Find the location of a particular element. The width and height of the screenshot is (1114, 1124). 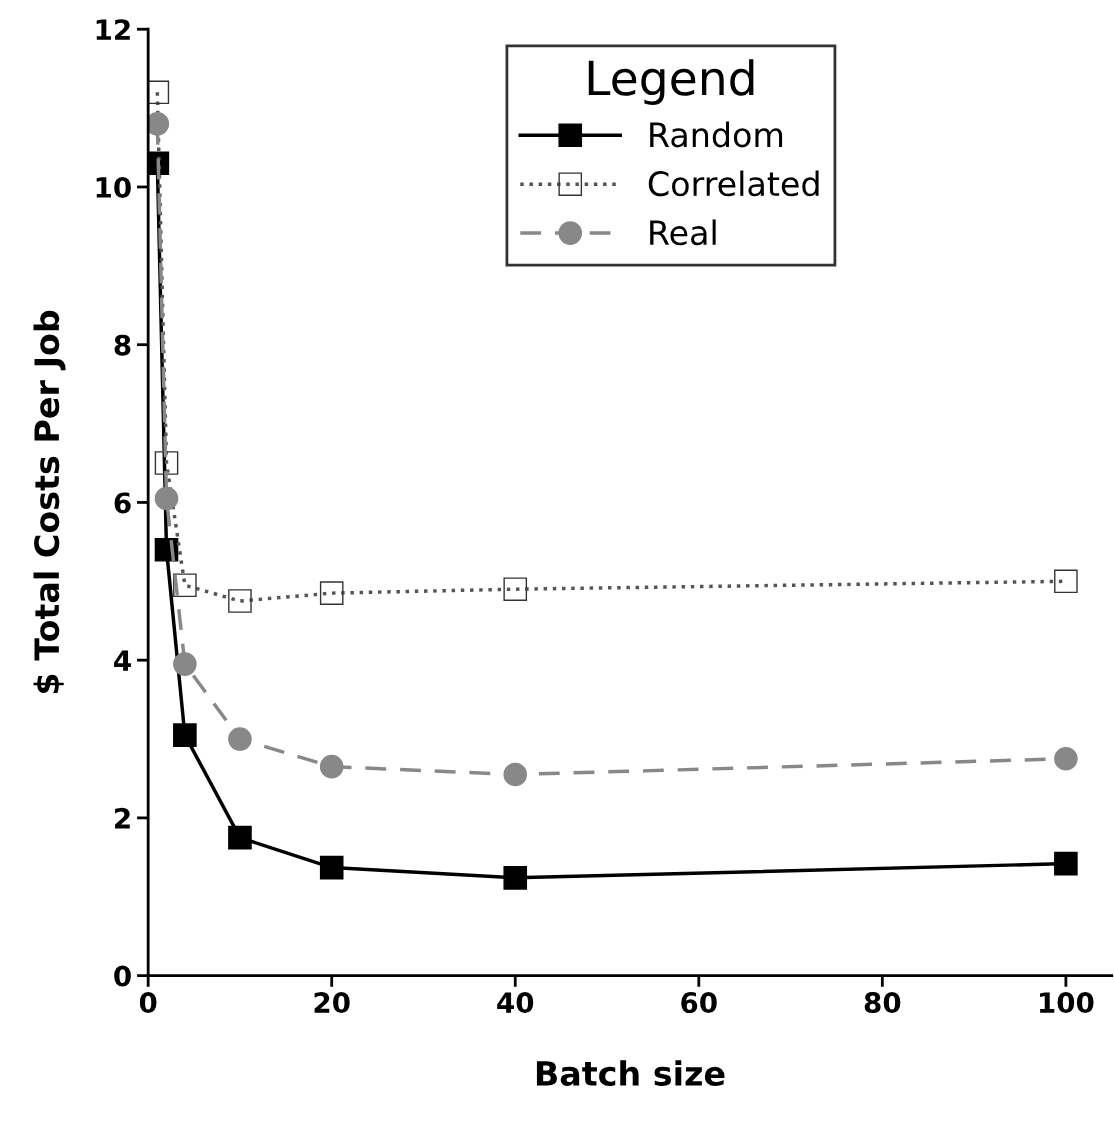

y-tick-label: 6 is located at coordinates (122, 503).